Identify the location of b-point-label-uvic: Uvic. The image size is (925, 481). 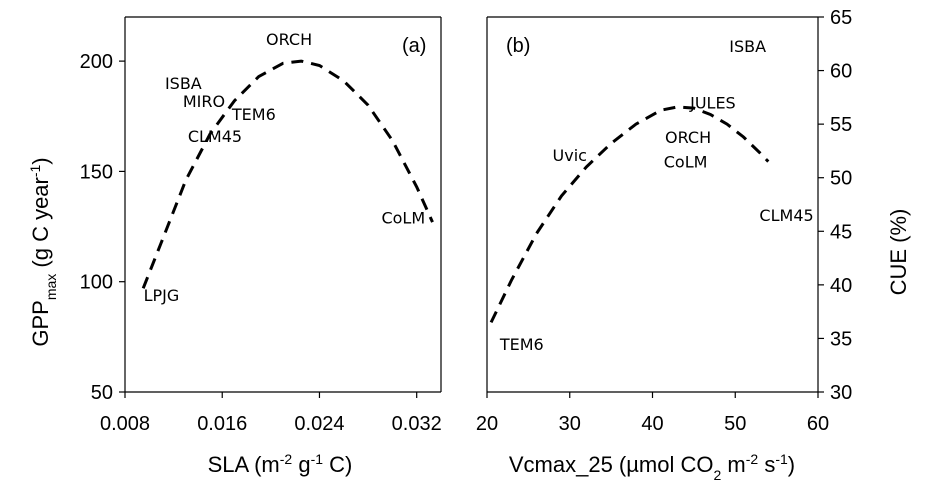
(570, 155).